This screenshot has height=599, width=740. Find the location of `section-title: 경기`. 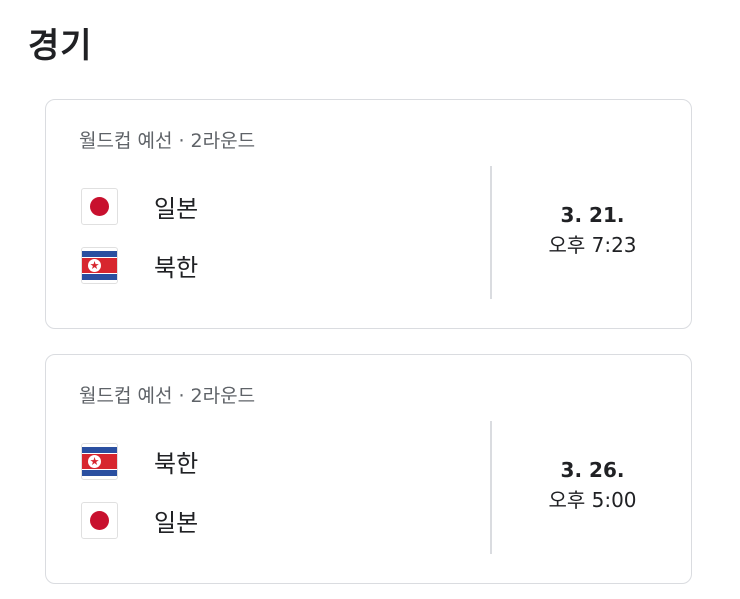

section-title: 경기 is located at coordinates (60, 46).